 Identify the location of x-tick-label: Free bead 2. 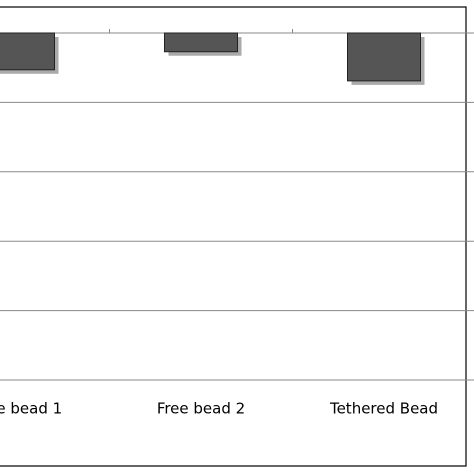
(201, 409).